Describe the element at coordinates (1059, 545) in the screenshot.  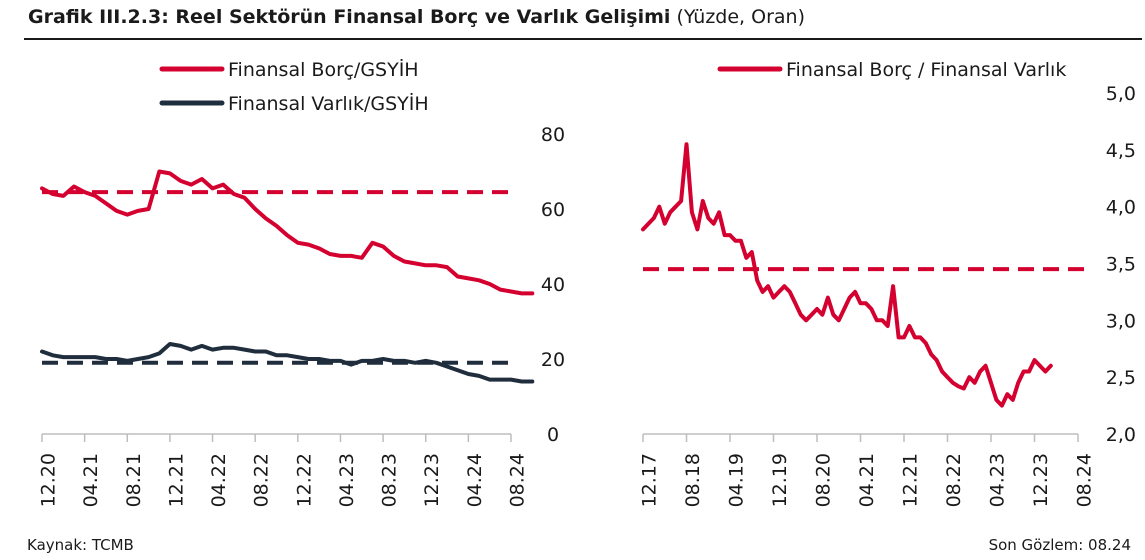
I see `last-observation-note: Son Gözlem: 08.24` at that location.